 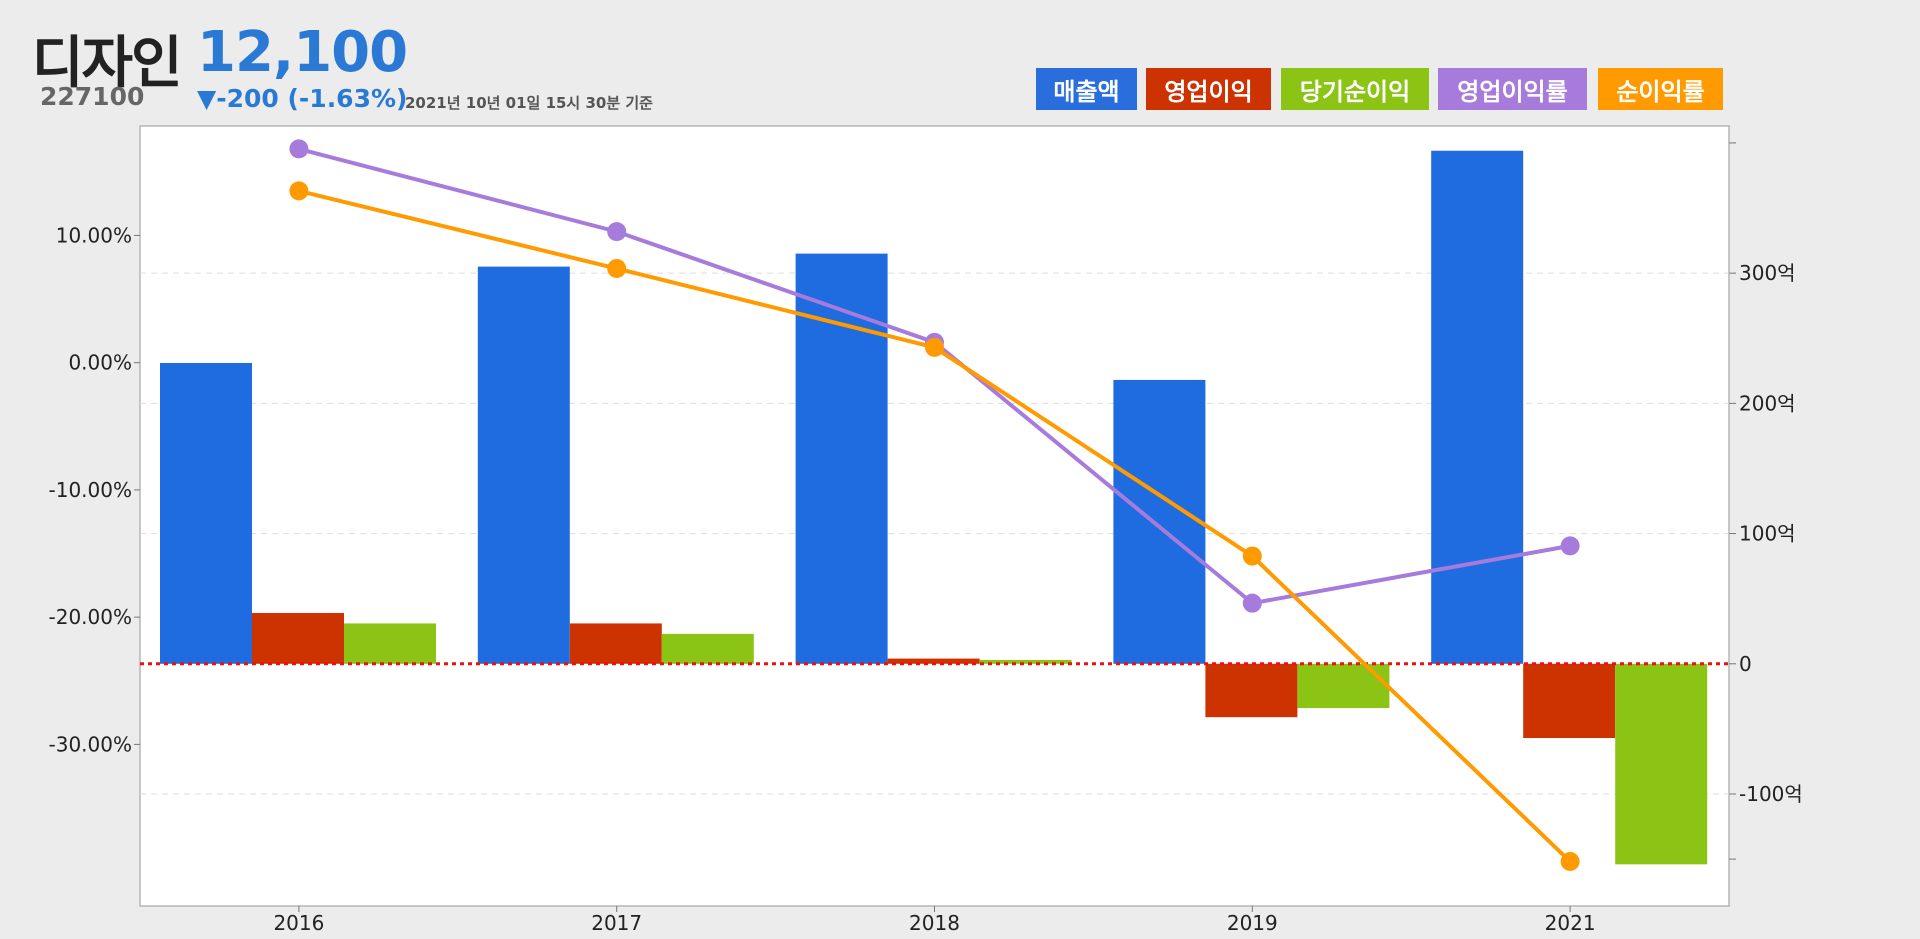 I want to click on right-axis-tick-label: 0, so click(x=1745, y=664).